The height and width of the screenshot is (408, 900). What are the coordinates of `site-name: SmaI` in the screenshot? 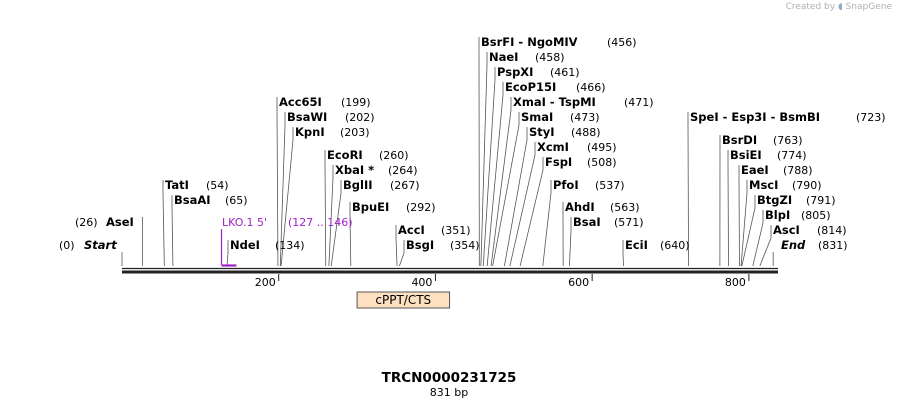 It's located at (537, 117).